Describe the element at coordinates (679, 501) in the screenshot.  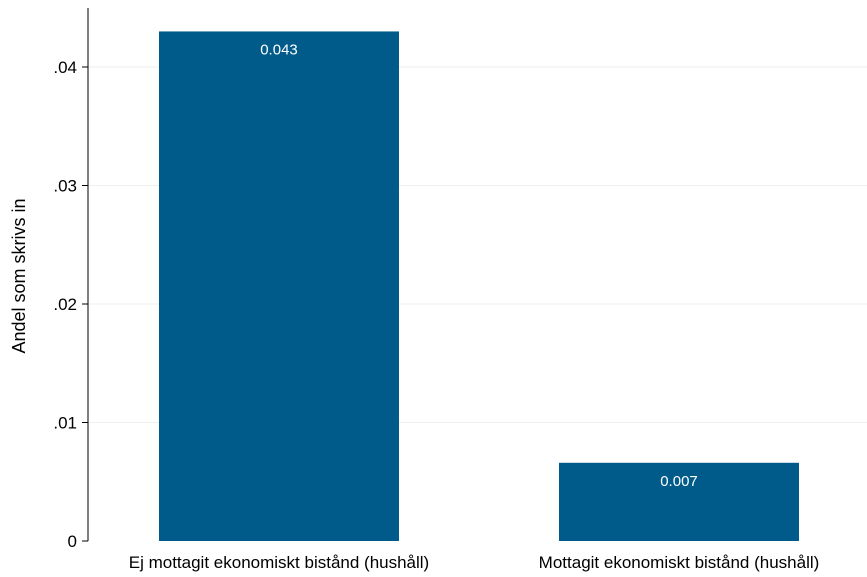
I see `bar` at that location.